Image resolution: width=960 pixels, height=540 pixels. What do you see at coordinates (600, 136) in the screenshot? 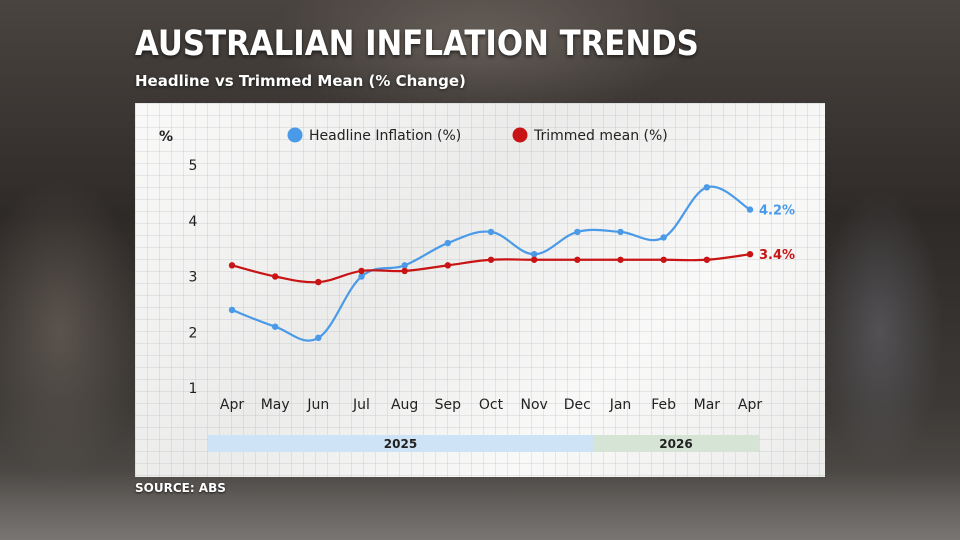
I see `legend-label: Trimmed mean (%)` at bounding box center [600, 136].